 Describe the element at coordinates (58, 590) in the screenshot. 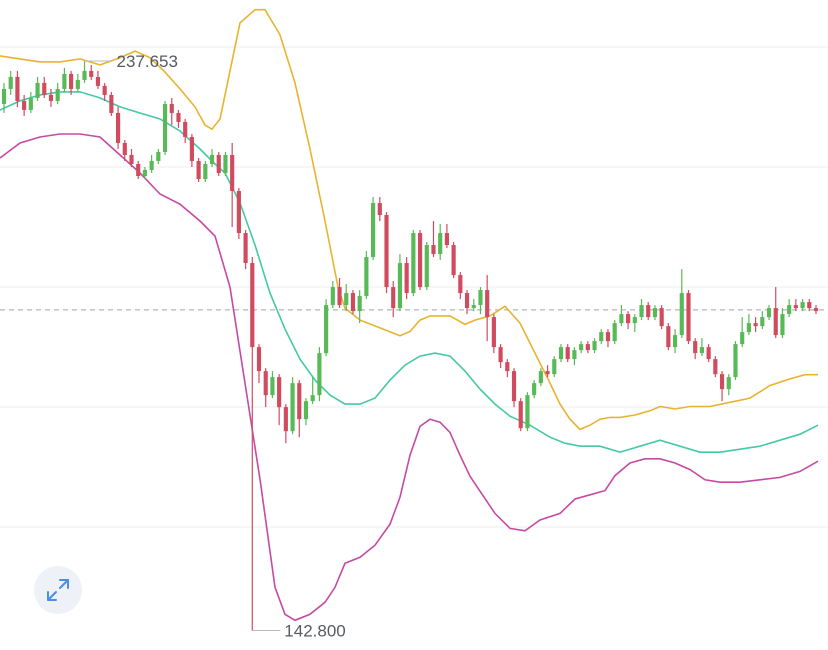

I see `expand-button` at that location.